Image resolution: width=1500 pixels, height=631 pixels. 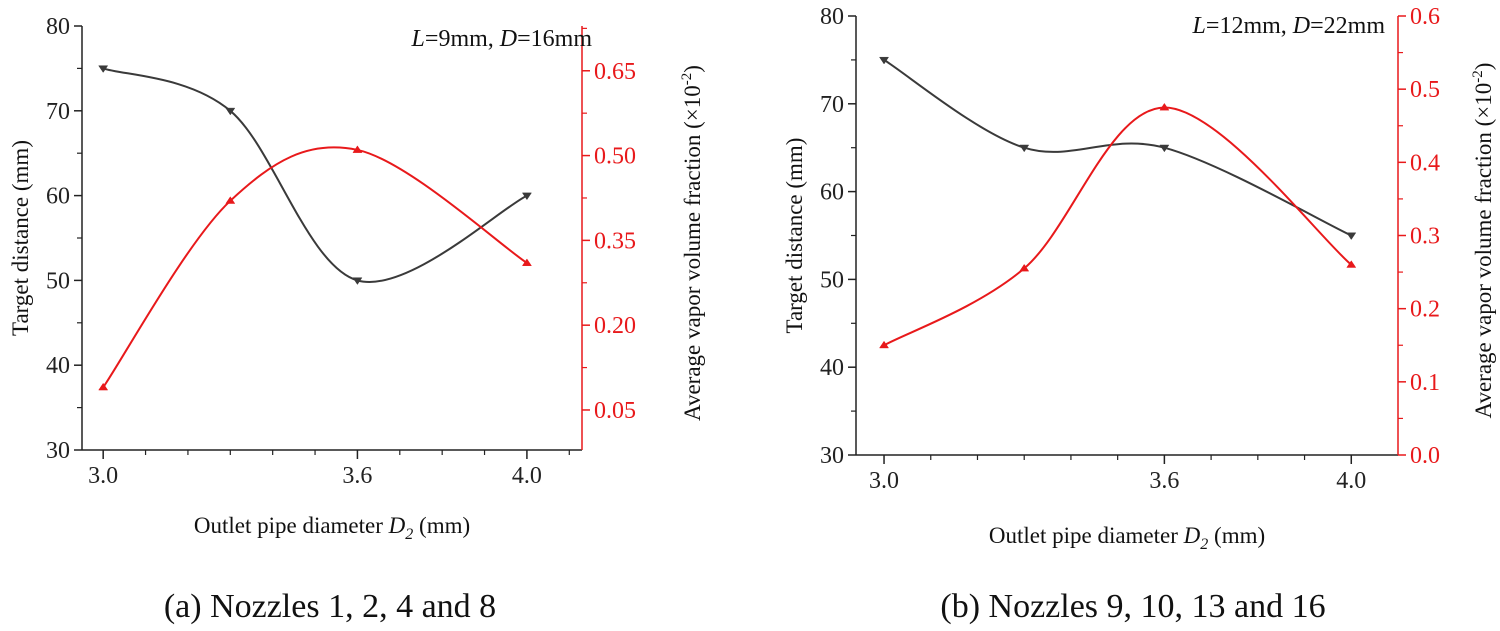 What do you see at coordinates (1425, 17) in the screenshot?
I see `y-right-tick-label: 0.6` at bounding box center [1425, 17].